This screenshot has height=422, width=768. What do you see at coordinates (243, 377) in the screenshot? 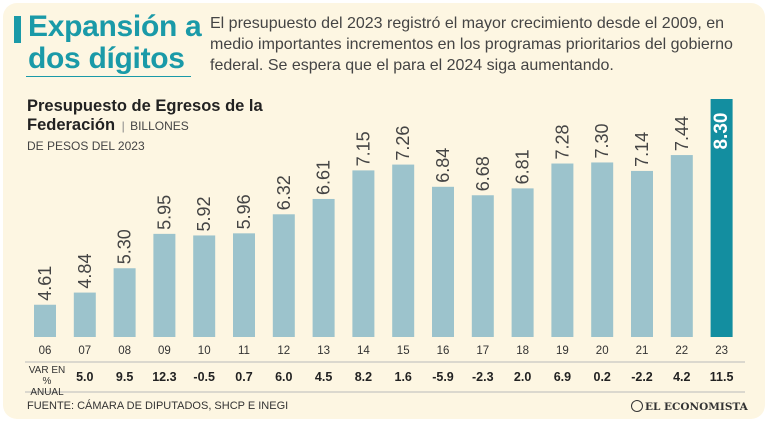
I see `annual-change-11: 0.7` at bounding box center [243, 377].